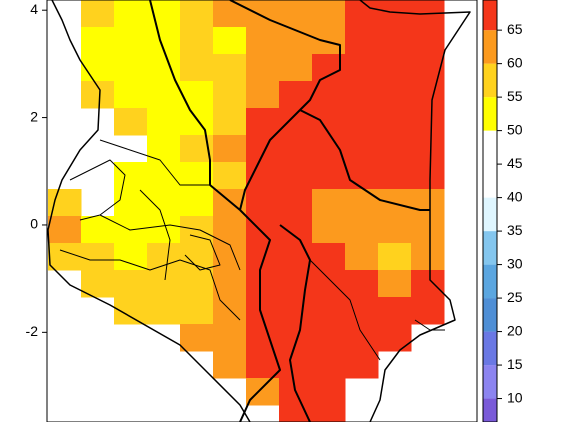 This screenshot has height=422, width=562. What do you see at coordinates (515, 330) in the screenshot?
I see `colorbar-tick-label: 20` at bounding box center [515, 330].